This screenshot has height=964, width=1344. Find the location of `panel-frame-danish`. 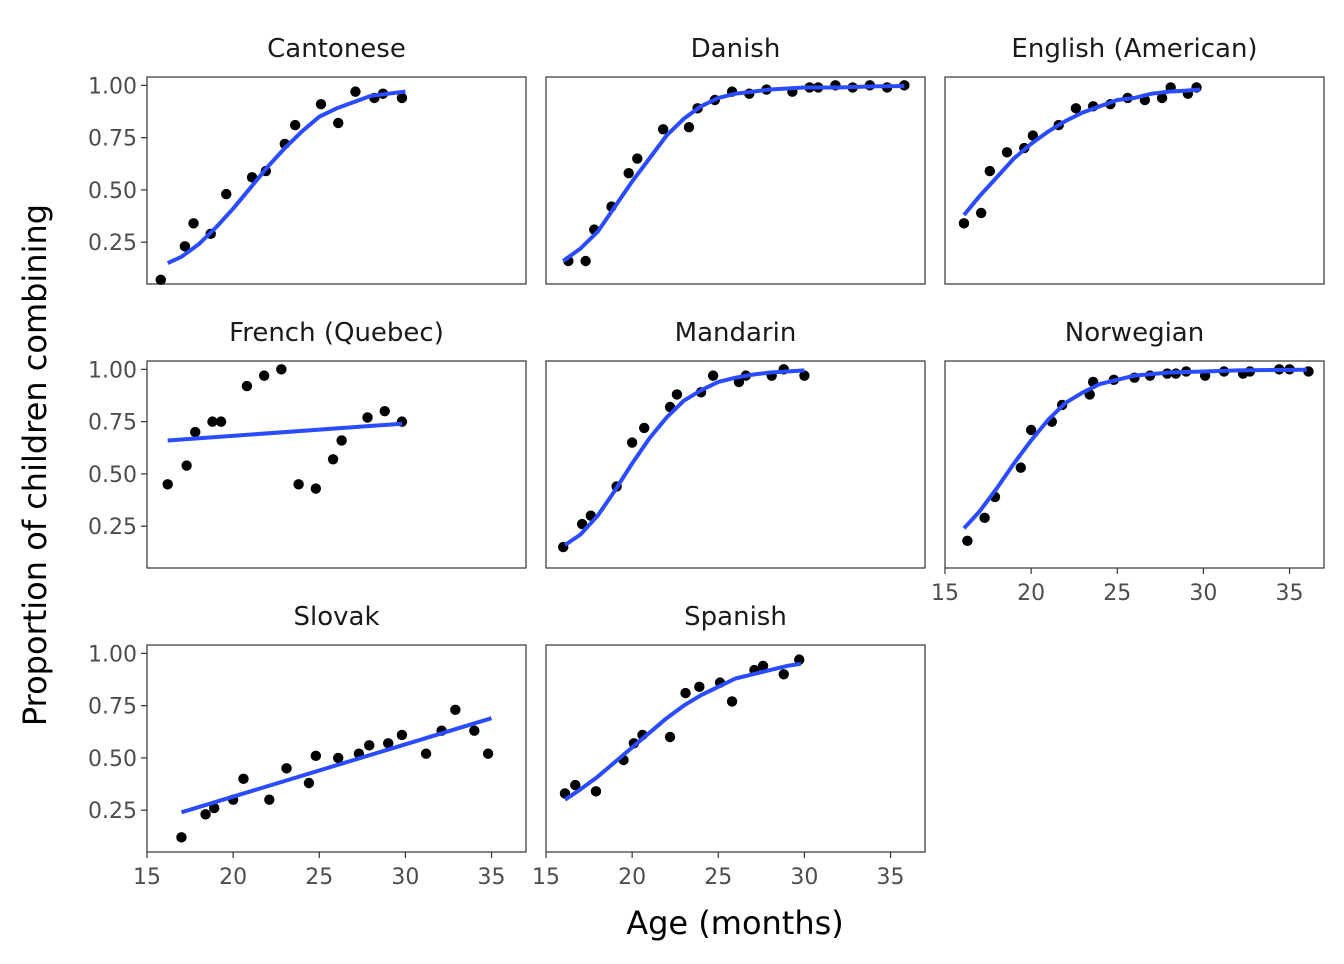

panel-frame-danish is located at coordinates (735, 180).